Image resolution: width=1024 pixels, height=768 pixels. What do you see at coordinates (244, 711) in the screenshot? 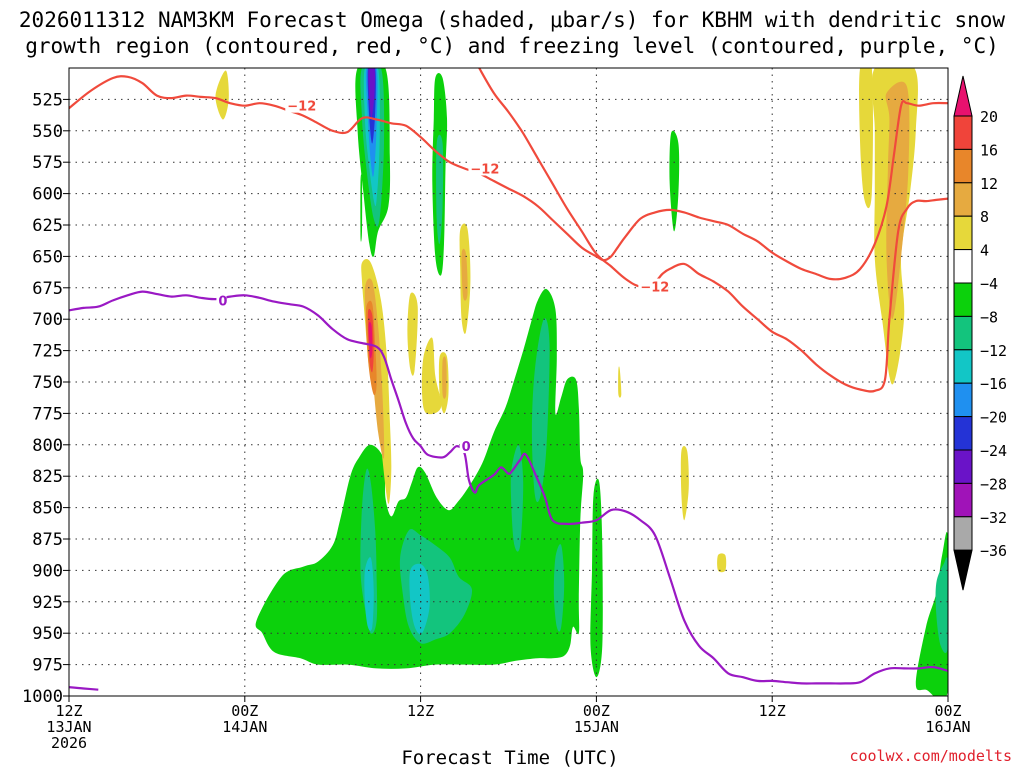
I see `x-tick-label-12-line1: 00Z` at bounding box center [244, 711].